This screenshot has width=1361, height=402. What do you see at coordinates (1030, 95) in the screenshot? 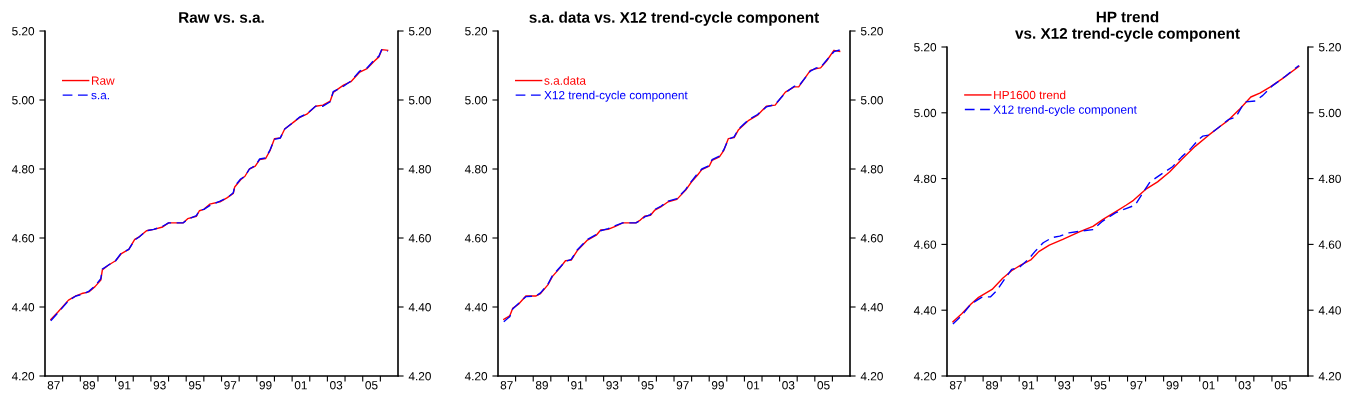
I see `legend-label: HP1600 trend` at bounding box center [1030, 95].